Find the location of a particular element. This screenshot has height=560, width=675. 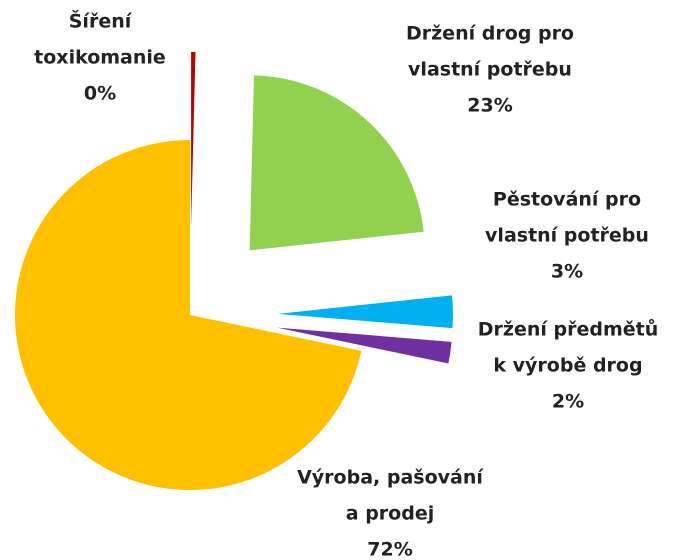

slice-label: Pěstování pro is located at coordinates (567, 200).